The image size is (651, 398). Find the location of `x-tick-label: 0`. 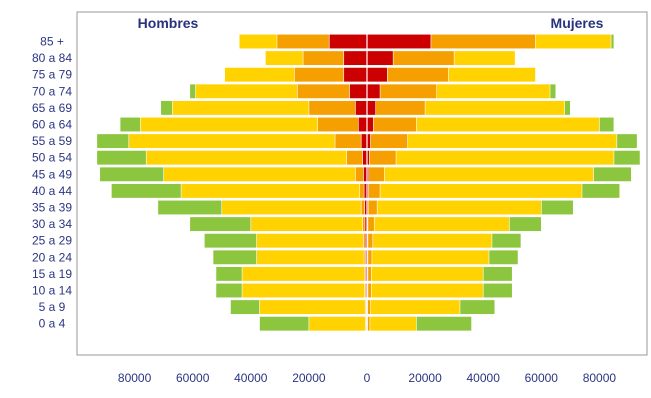

x-tick-label: 0 is located at coordinates (367, 378).